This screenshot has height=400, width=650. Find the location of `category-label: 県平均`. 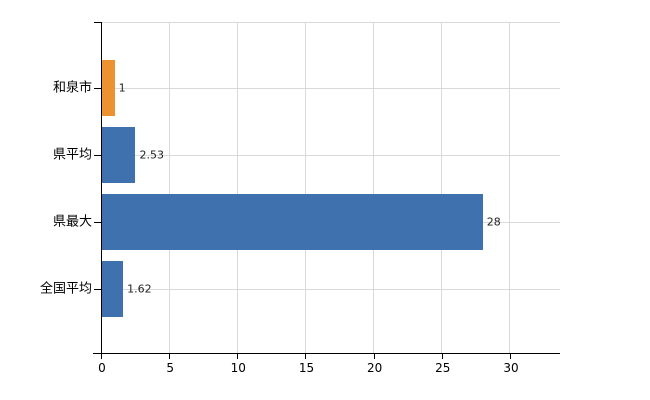

category-label: 県平均 is located at coordinates (72, 155).